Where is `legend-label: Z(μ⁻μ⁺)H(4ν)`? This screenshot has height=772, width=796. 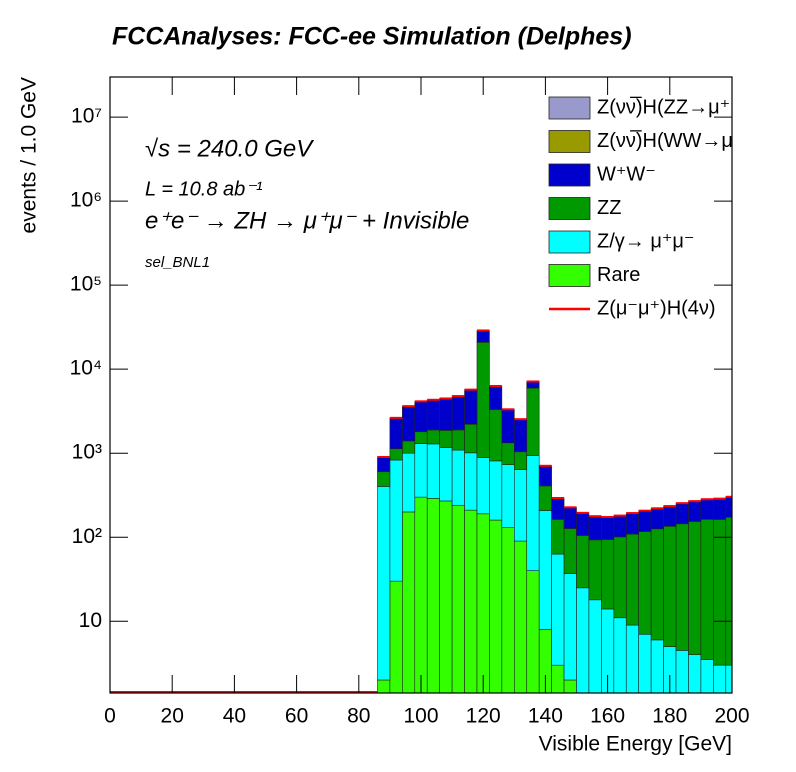
legend-label: Z(μ⁻μ⁺)H(4ν) is located at coordinates (656, 308).